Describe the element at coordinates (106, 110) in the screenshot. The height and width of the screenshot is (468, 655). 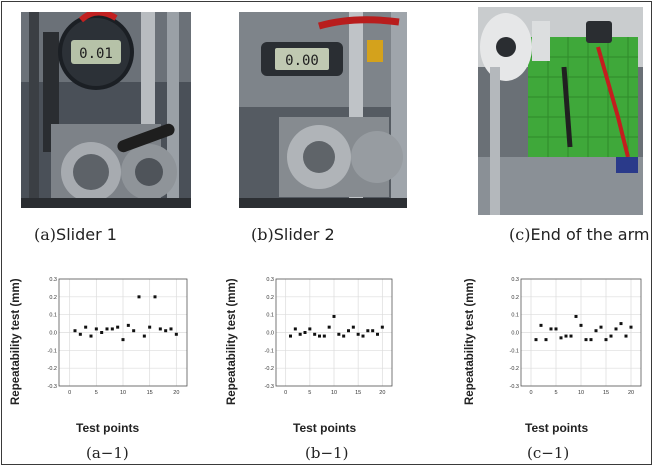
I see `photo-slider-1: 0.01` at that location.